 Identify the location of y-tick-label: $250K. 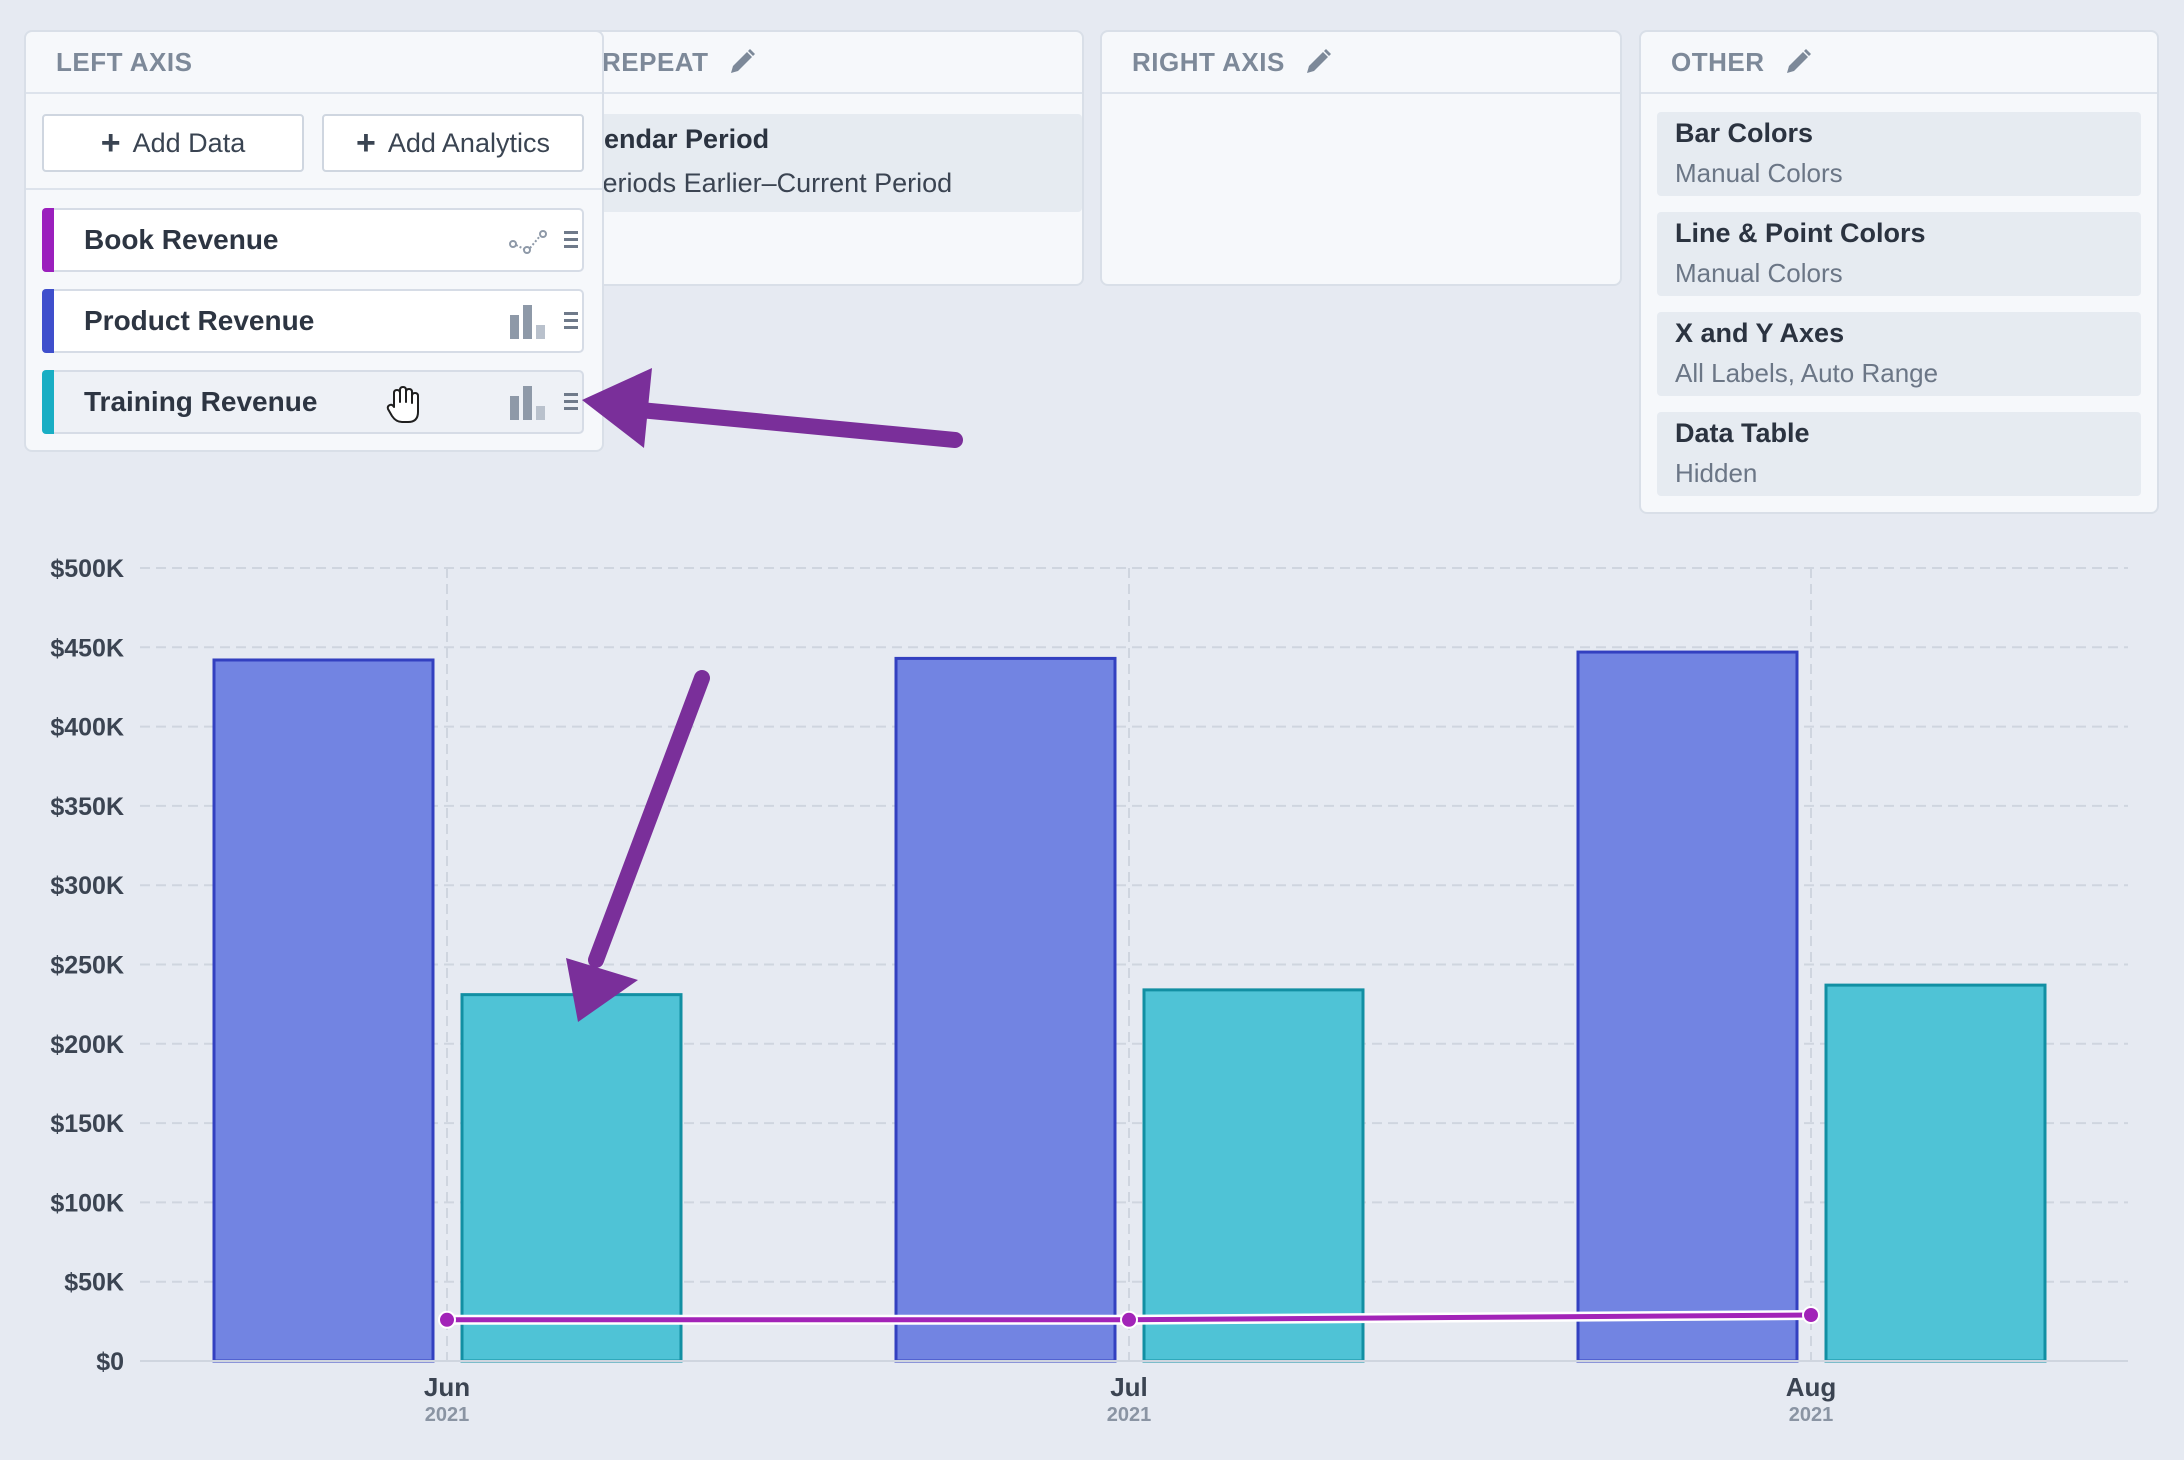
(87, 966).